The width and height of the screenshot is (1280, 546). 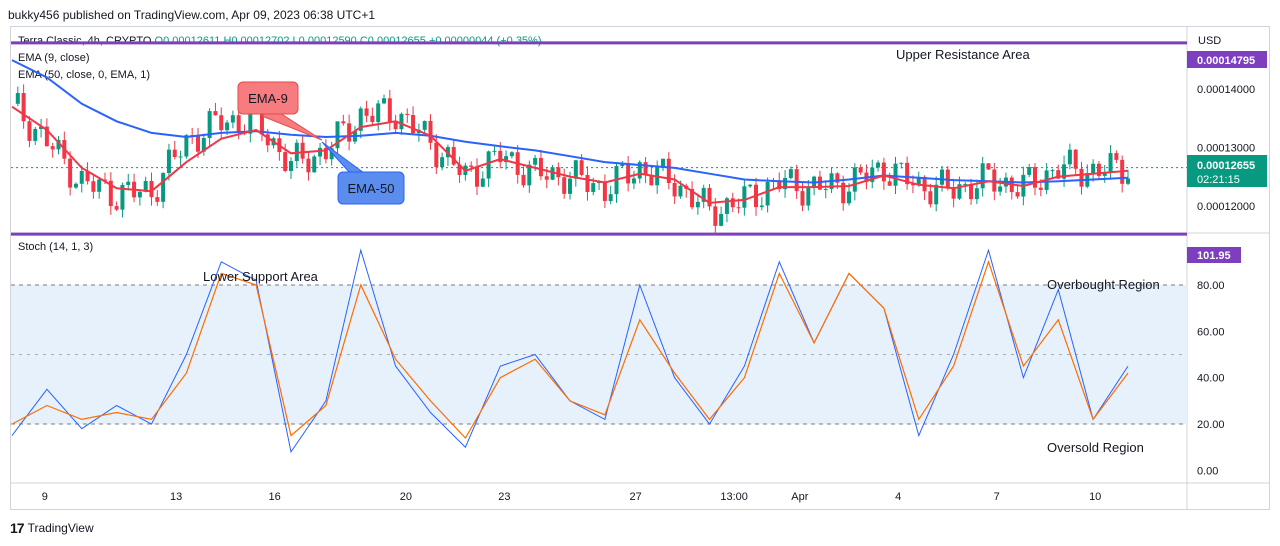 What do you see at coordinates (1226, 90) in the screenshot?
I see `price-tick-label: 0.00014000` at bounding box center [1226, 90].